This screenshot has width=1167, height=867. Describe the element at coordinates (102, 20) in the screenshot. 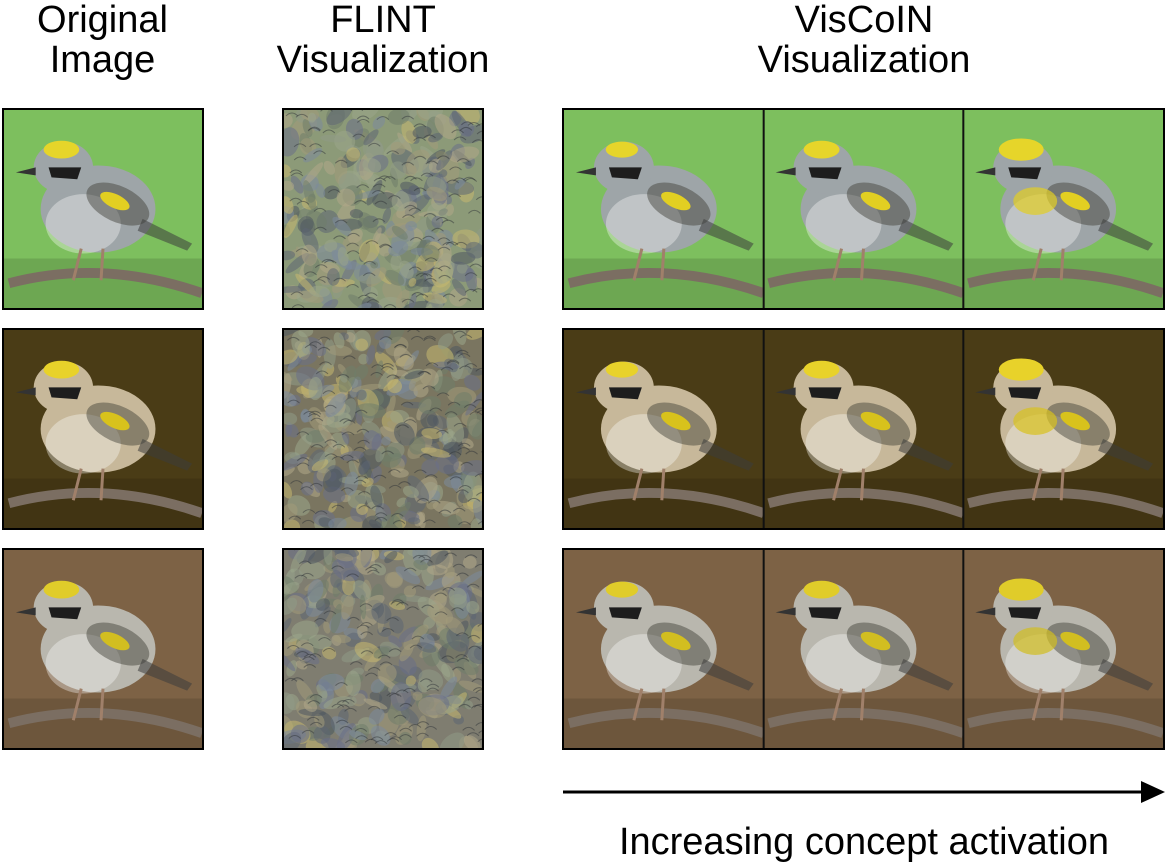

I see `header-original-line1: Original` at that location.